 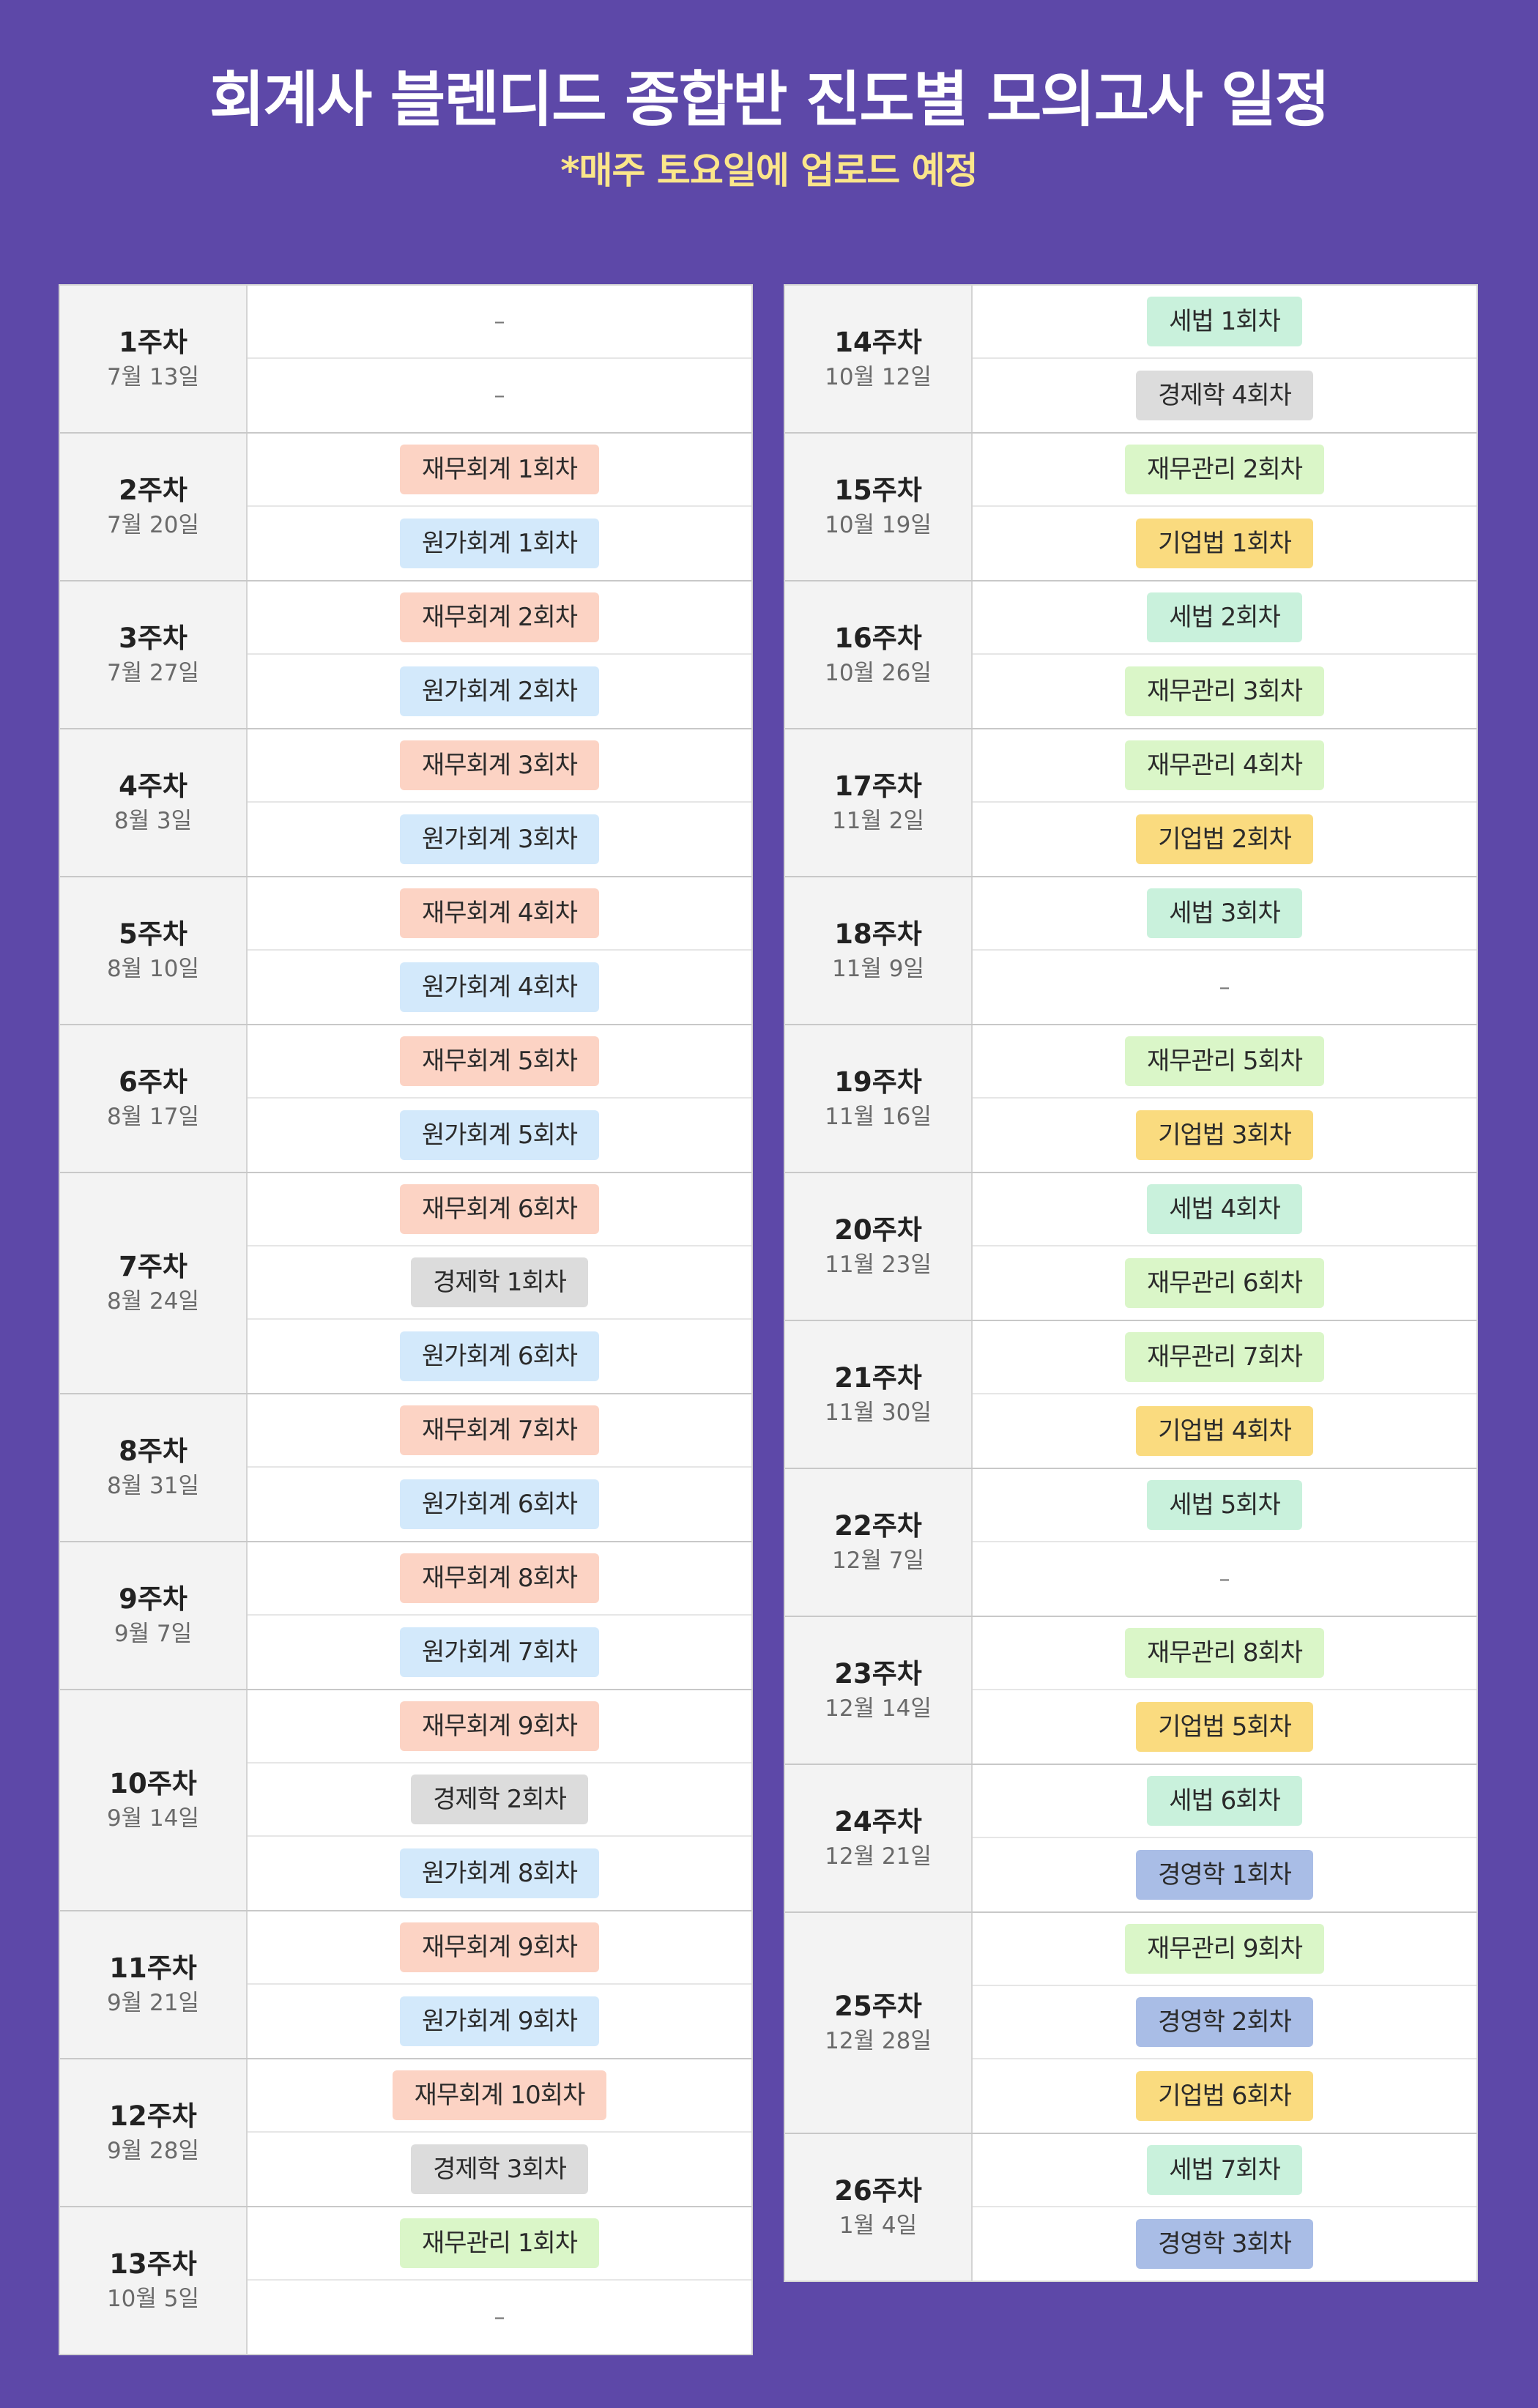 I want to click on week-label: 21주차 11월 30일, so click(x=879, y=1394).